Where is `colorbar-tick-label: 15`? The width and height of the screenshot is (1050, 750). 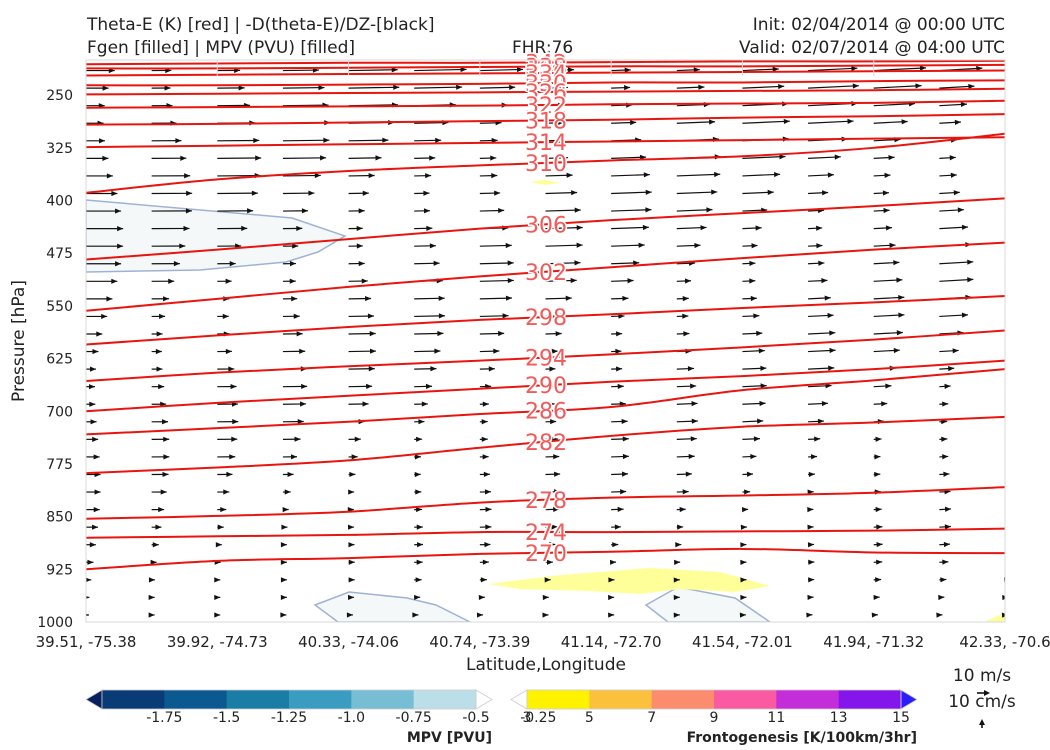
colorbar-tick-label: 15 is located at coordinates (901, 718).